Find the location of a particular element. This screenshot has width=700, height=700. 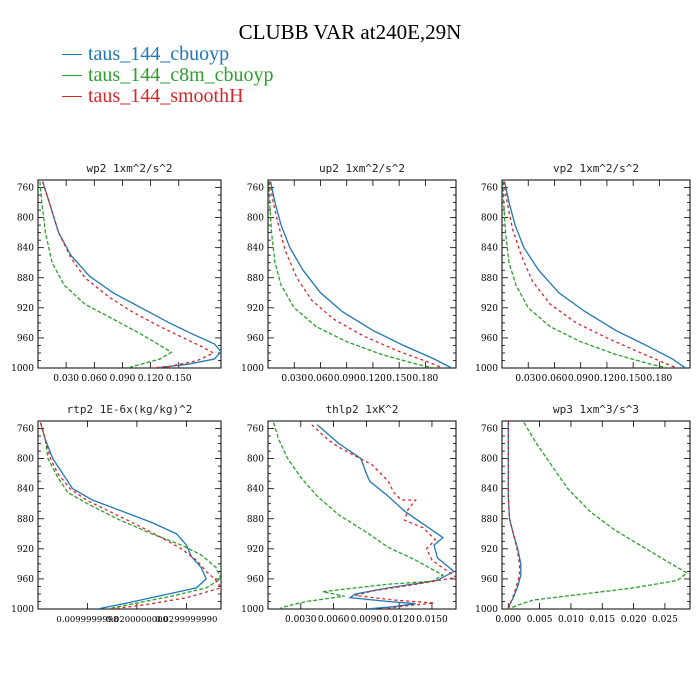

x-tick-label: 0.0120 is located at coordinates (399, 620).